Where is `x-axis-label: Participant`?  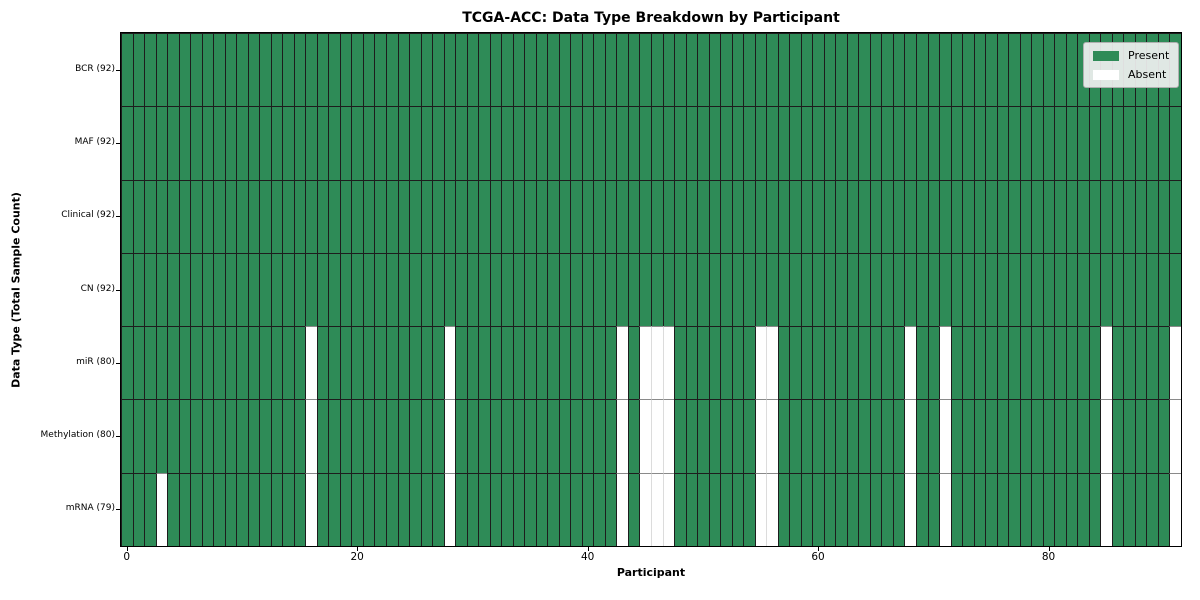
x-axis-label: Participant is located at coordinates (651, 572).